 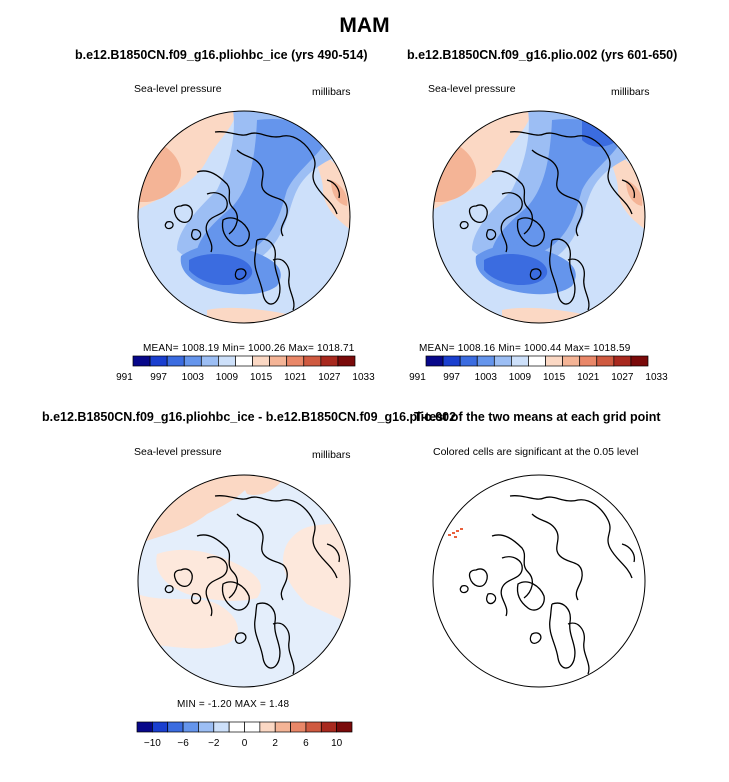 What do you see at coordinates (214, 743) in the screenshot?
I see `colorbar-tick-label: −2` at bounding box center [214, 743].